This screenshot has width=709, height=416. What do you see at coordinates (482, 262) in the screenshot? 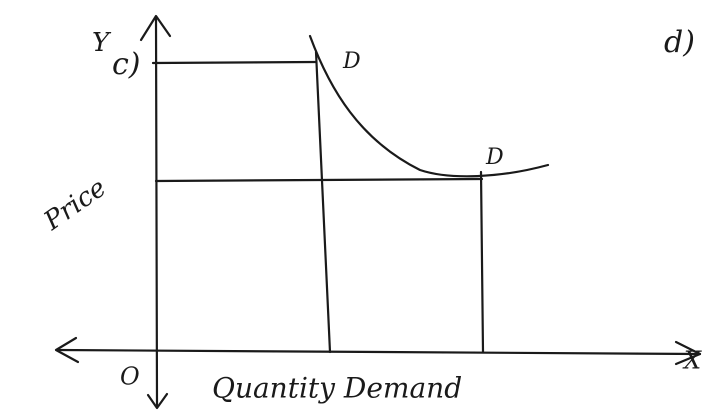
I see `high-quantity-line` at bounding box center [482, 262].